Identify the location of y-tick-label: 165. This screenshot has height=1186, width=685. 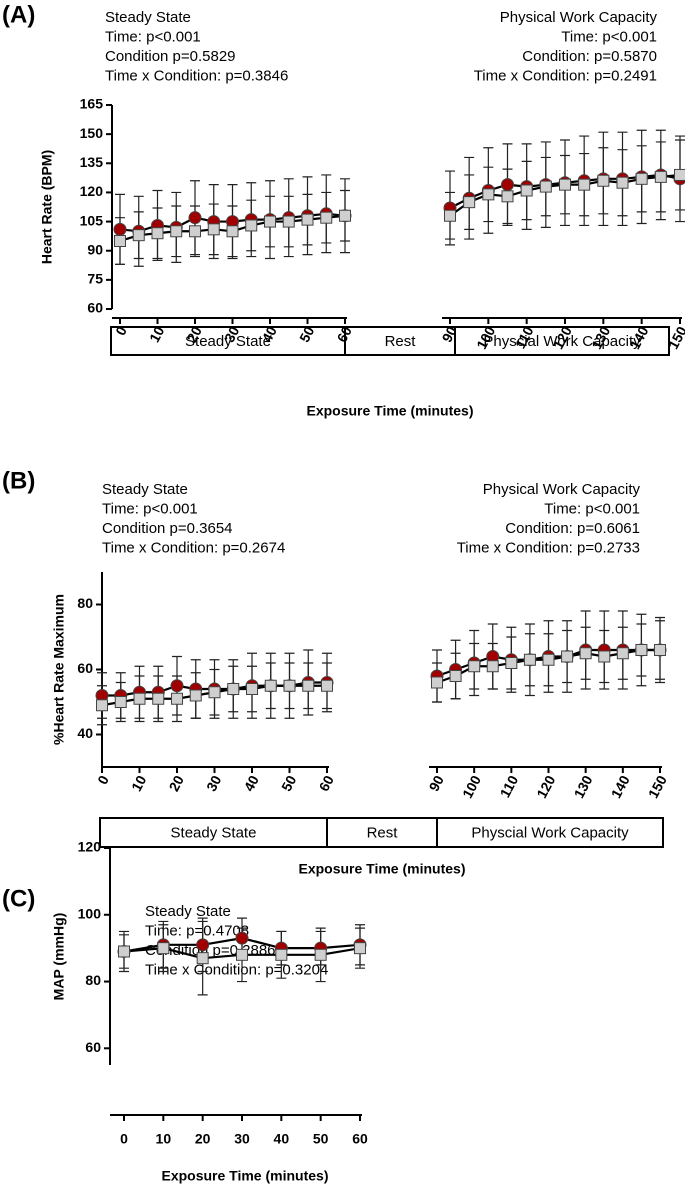
(92, 104).